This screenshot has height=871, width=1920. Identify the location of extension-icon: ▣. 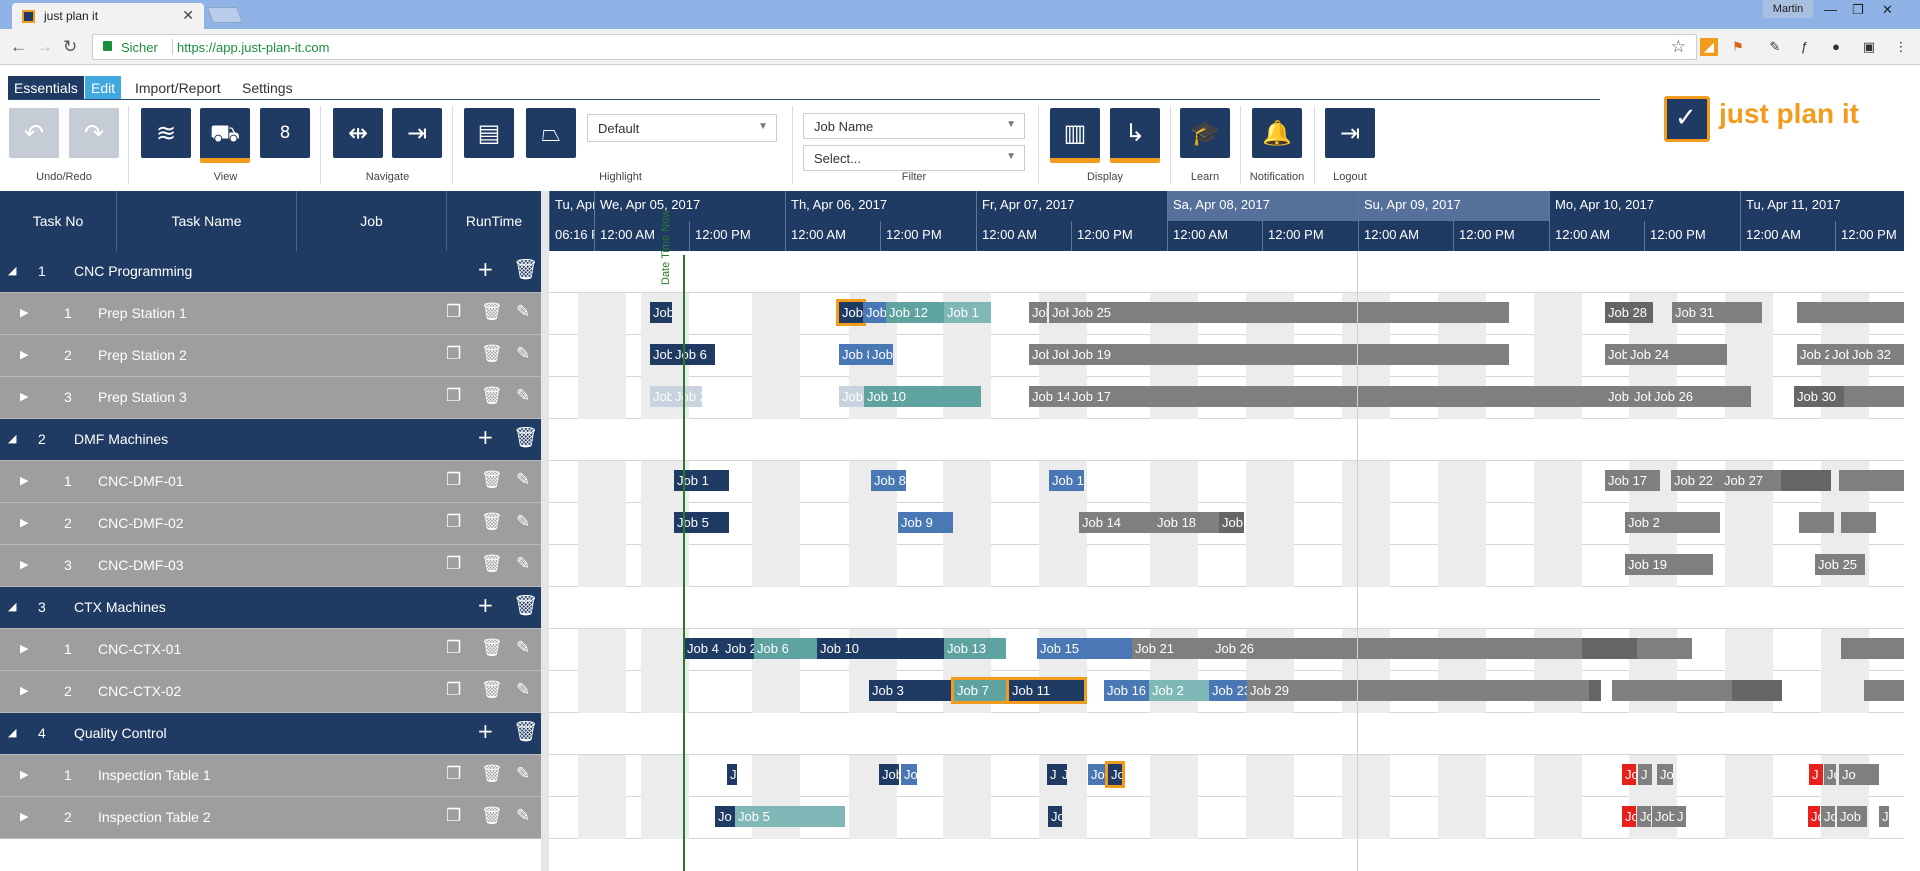
(1869, 46).